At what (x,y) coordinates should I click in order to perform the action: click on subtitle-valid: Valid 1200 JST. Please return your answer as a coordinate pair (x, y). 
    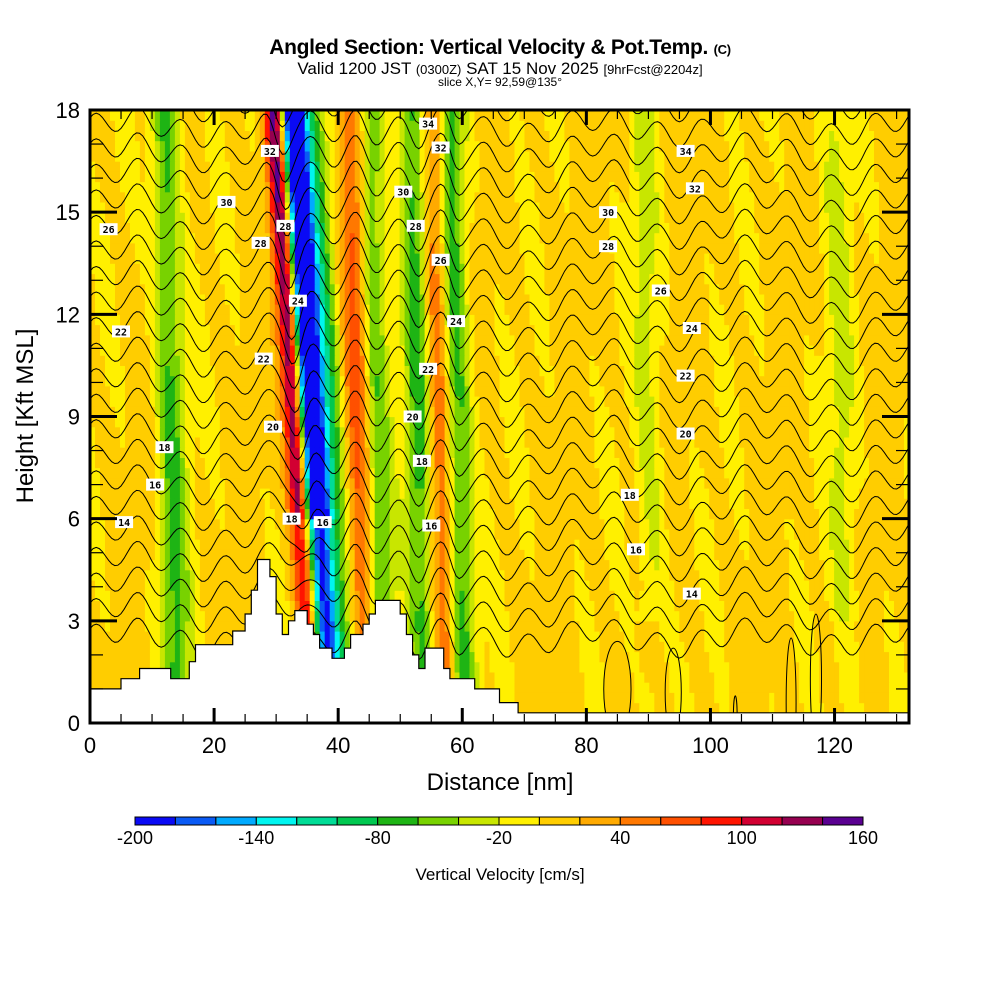
    Looking at the image, I should click on (354, 68).